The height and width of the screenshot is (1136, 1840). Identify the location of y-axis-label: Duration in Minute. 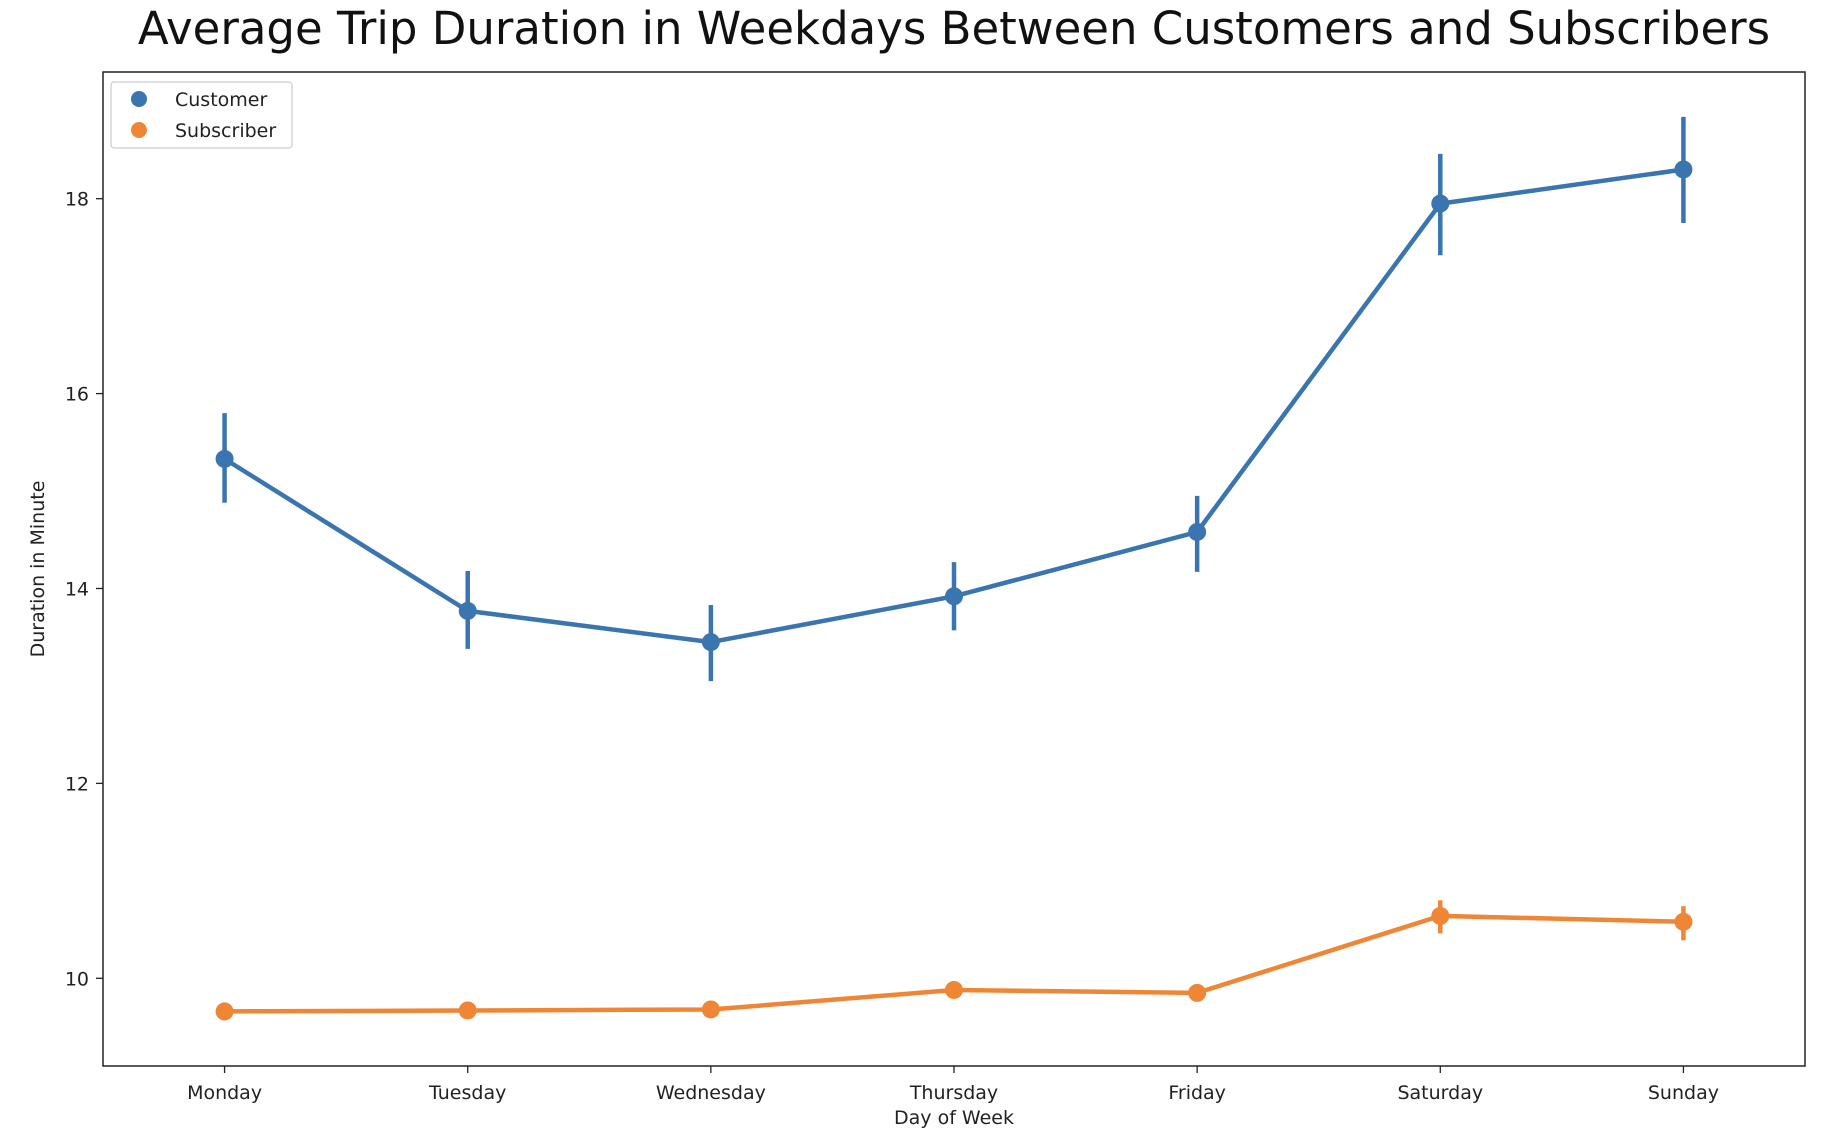
(38, 569).